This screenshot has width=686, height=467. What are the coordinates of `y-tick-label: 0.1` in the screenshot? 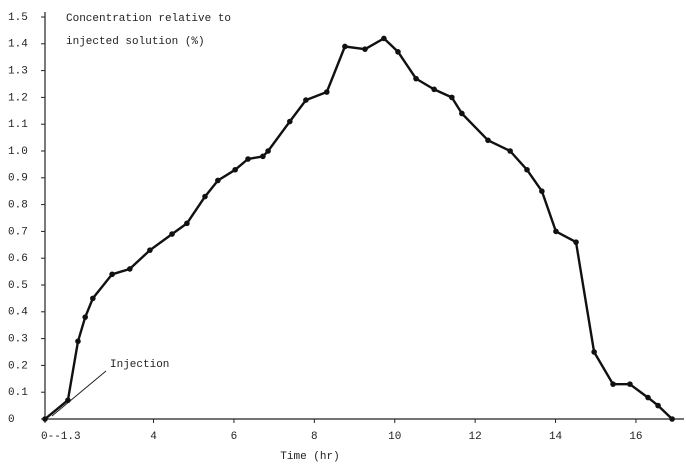 It's located at (18, 393).